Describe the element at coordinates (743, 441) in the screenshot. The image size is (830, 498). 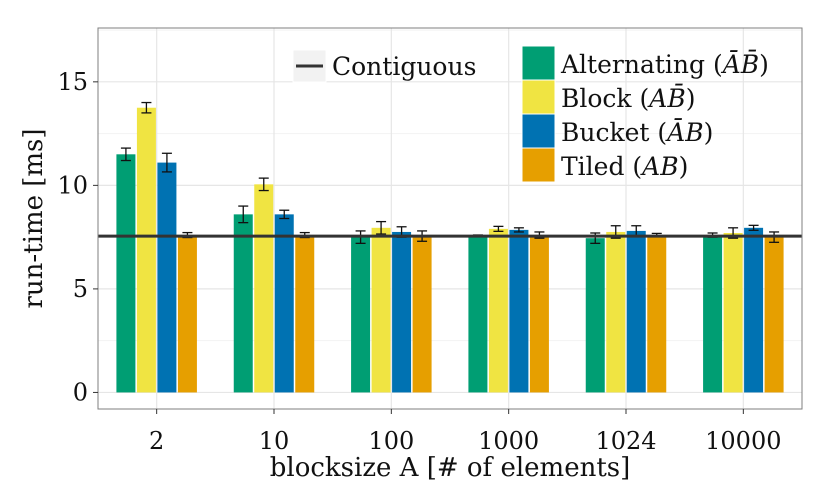
I see `x-tick-label: 10000` at that location.